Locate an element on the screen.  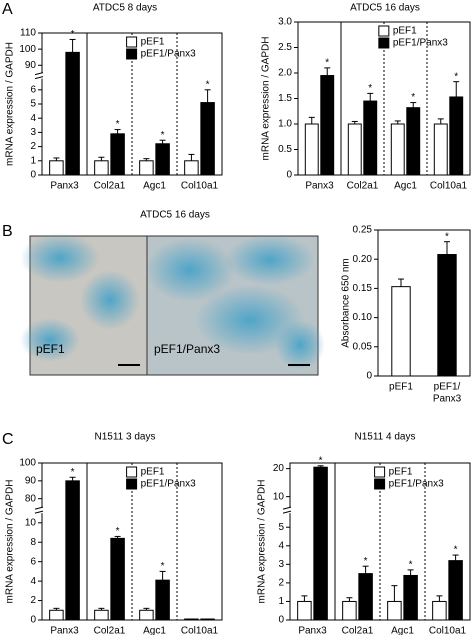
chart-title: ATDC5 8 days is located at coordinates (125, 8).